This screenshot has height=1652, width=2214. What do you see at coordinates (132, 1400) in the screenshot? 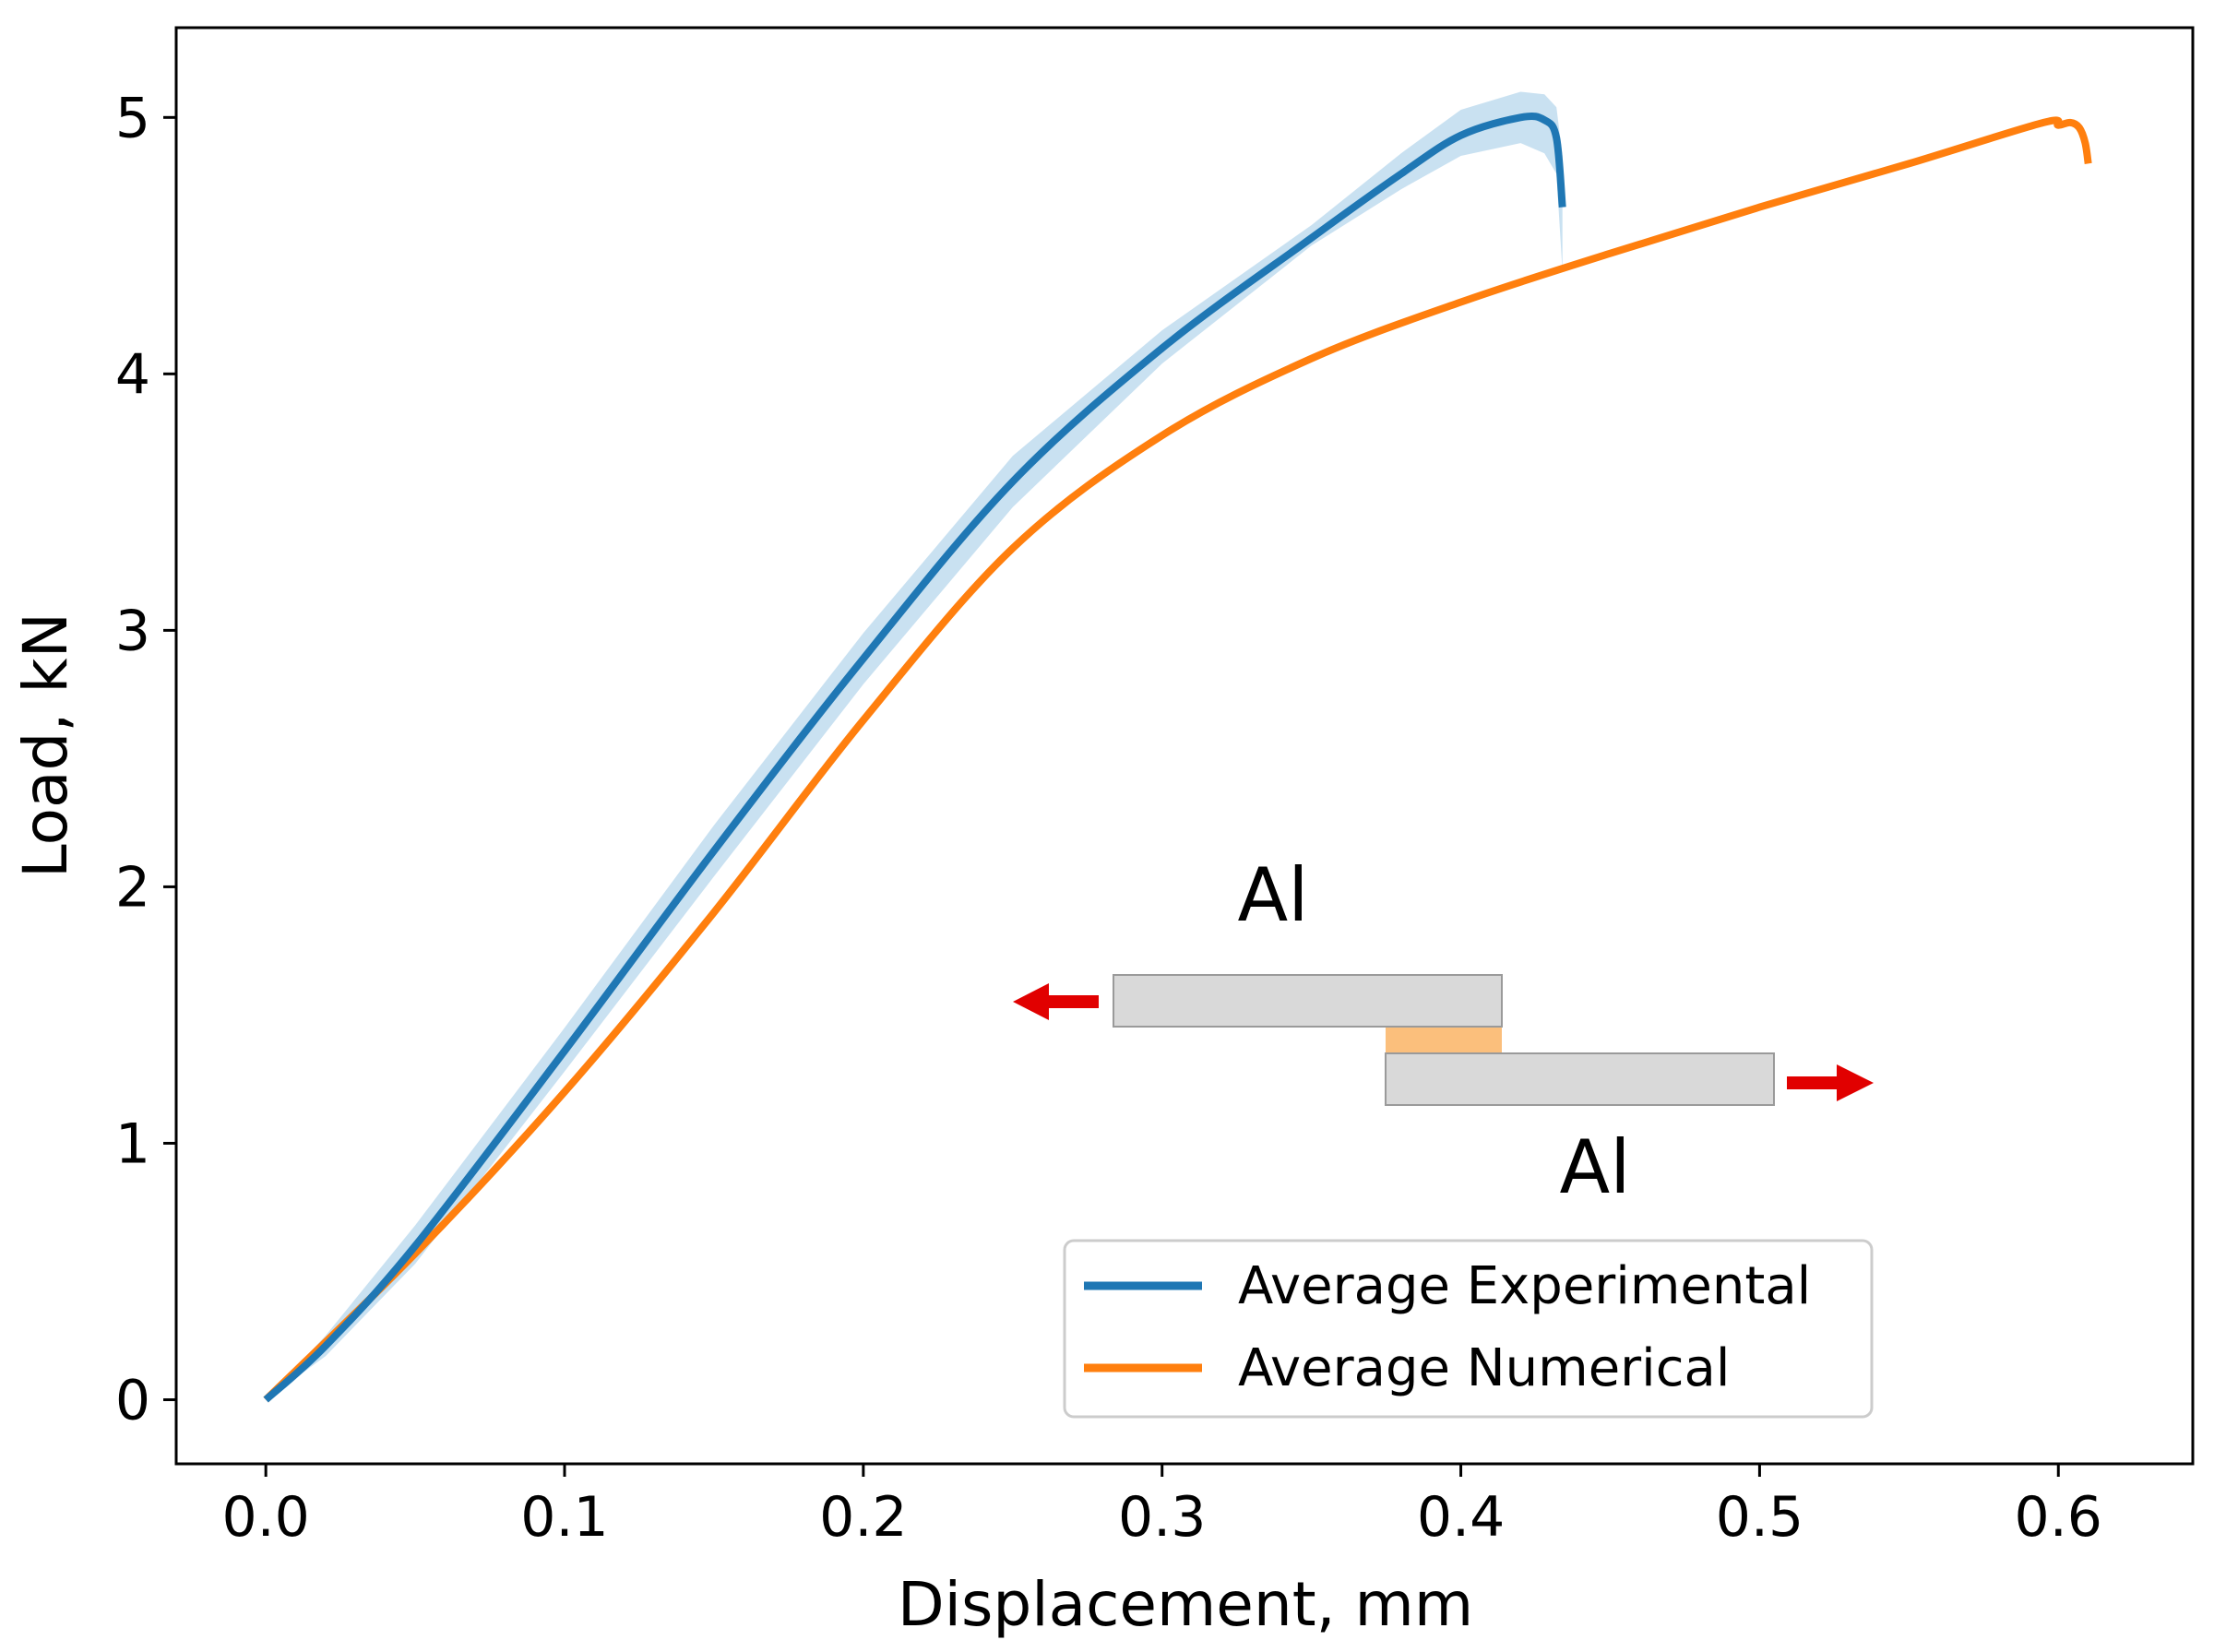
I see `y-tick-label: 0` at bounding box center [132, 1400].